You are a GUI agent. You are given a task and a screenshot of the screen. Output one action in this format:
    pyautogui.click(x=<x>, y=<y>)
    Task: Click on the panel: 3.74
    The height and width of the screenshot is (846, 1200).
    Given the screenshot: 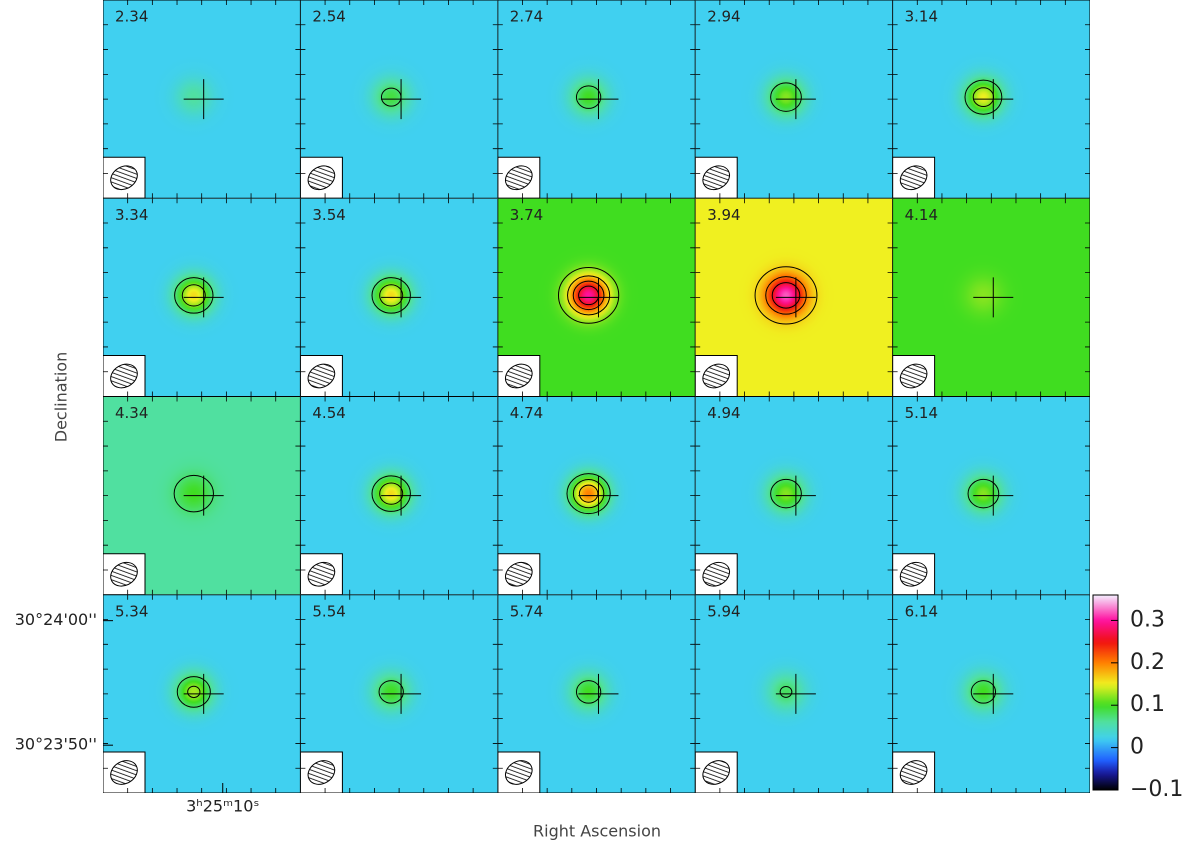 What is the action you would take?
    pyautogui.click(x=596, y=297)
    